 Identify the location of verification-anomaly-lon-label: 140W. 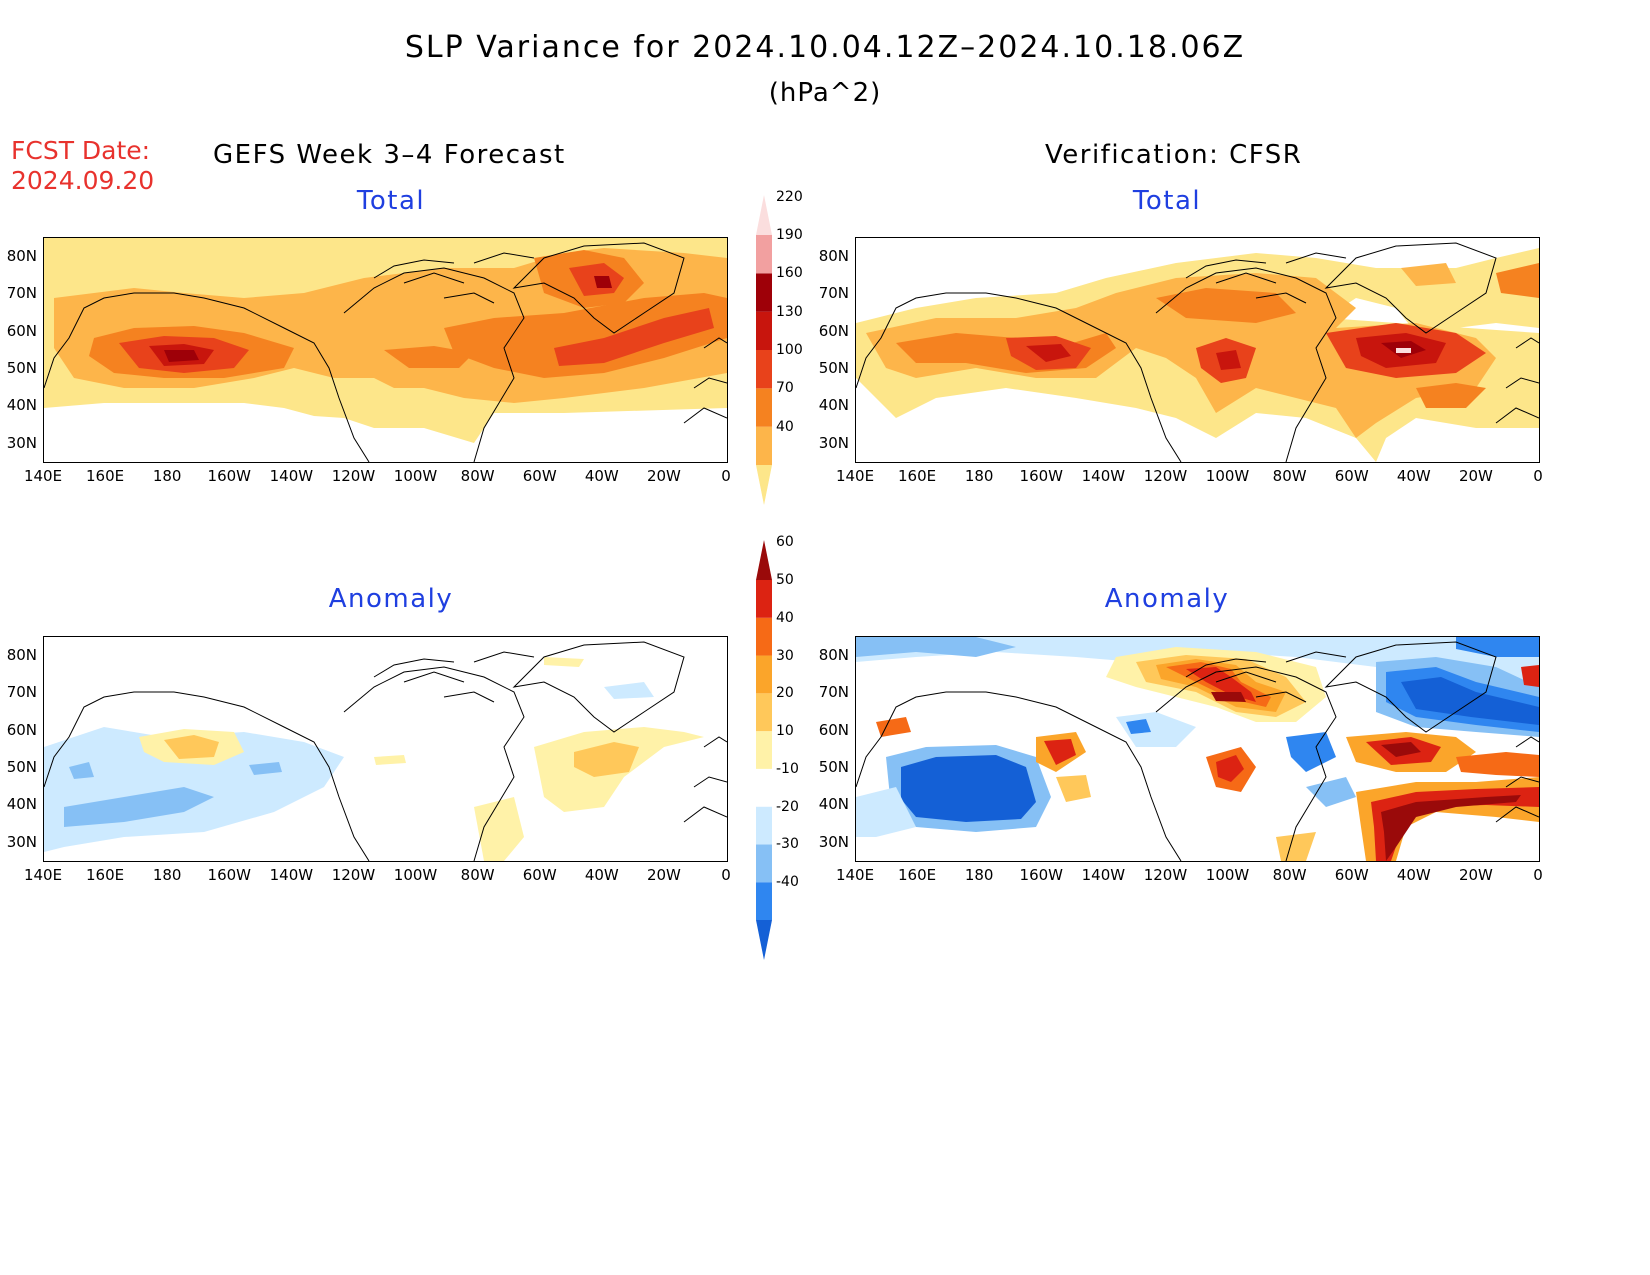
(1103, 875).